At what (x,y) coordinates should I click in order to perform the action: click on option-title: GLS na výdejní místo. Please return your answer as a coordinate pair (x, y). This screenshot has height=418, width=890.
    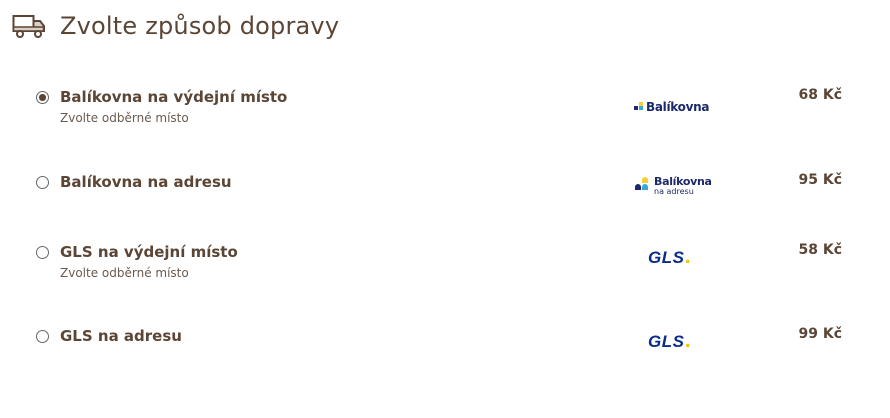
    Looking at the image, I should click on (149, 252).